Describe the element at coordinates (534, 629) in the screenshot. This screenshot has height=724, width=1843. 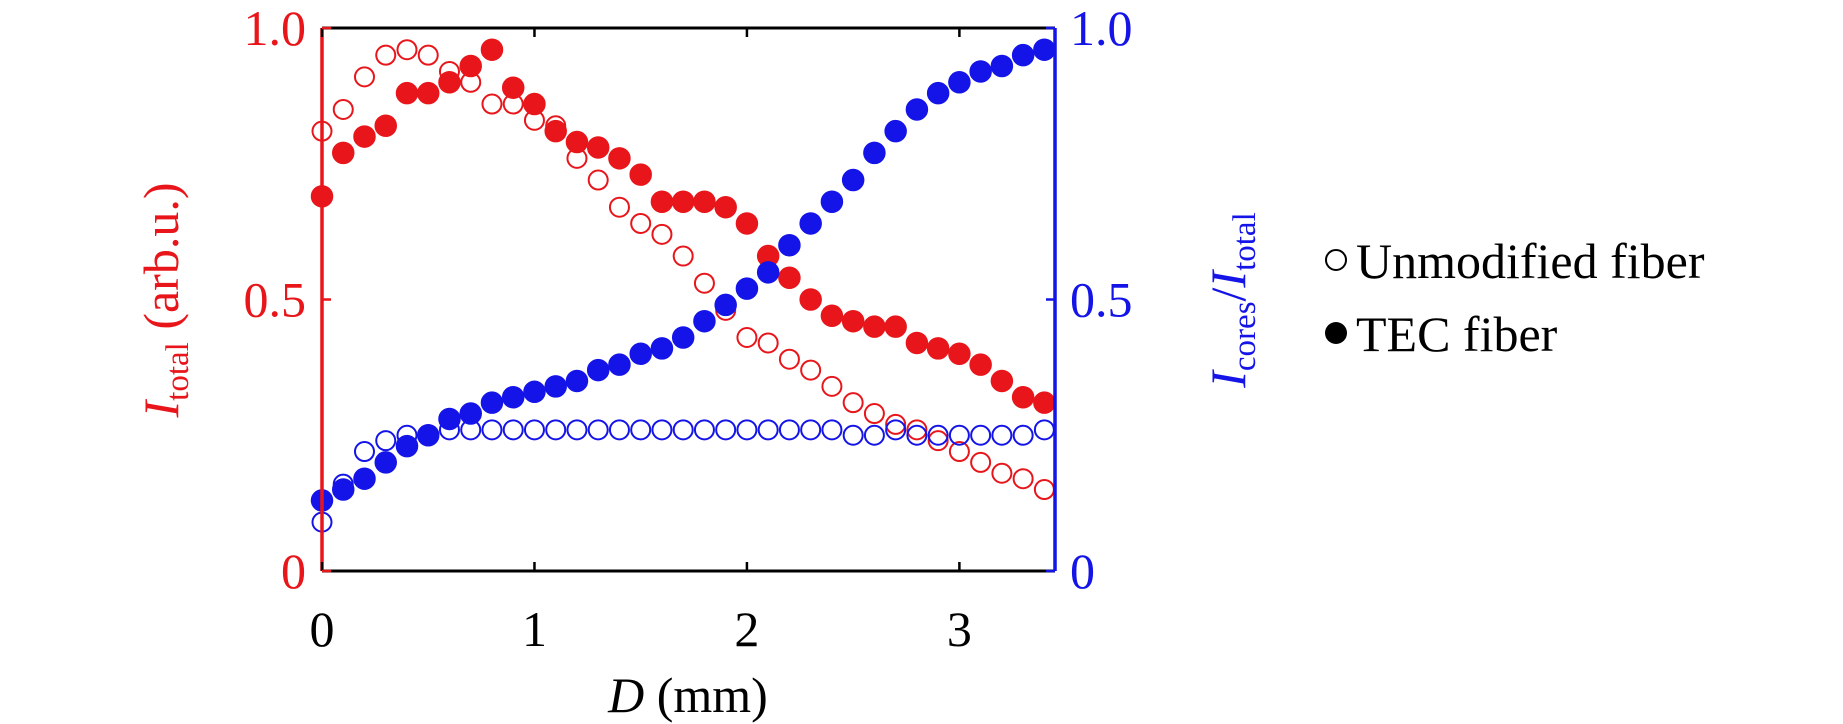
I see `x-tick-label-1: 1` at that location.